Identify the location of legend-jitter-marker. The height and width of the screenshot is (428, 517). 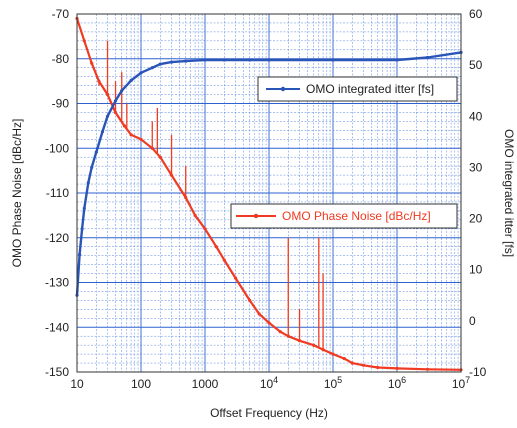
(283, 89).